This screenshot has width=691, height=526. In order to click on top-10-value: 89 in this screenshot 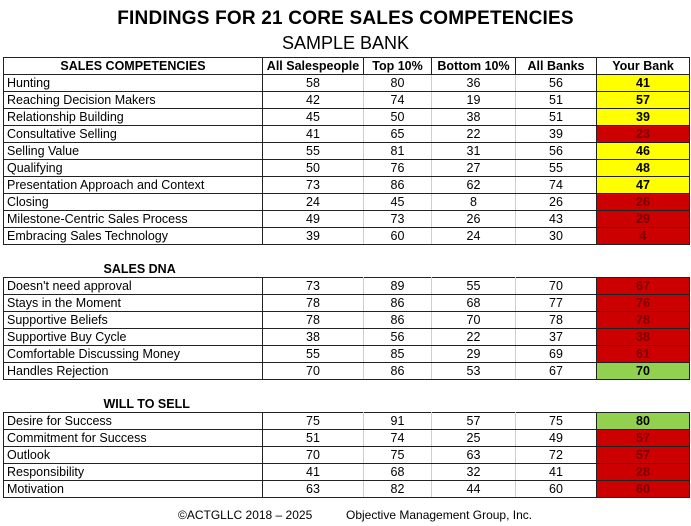, I will do `click(397, 286)`.